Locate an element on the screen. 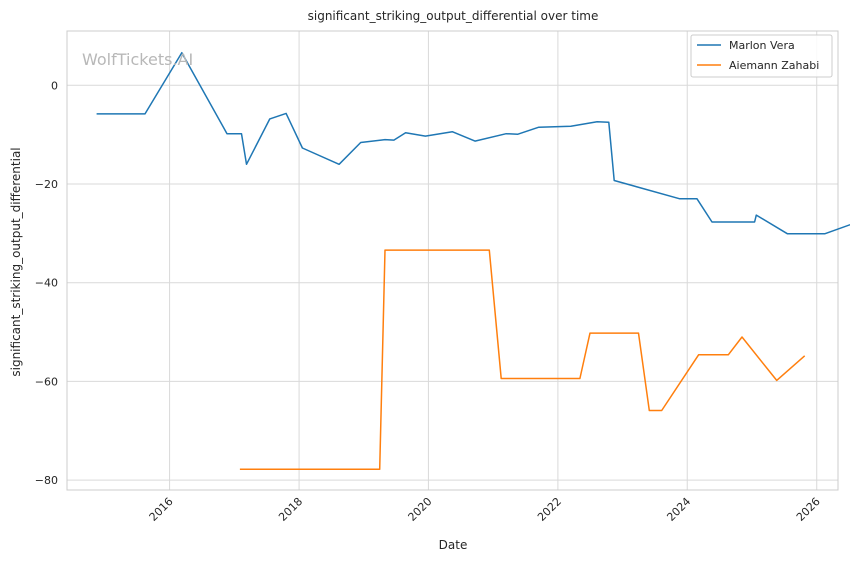 Image resolution: width=850 pixels, height=561 pixels. y-axis-label: significant_striking_output_differential is located at coordinates (16, 261).